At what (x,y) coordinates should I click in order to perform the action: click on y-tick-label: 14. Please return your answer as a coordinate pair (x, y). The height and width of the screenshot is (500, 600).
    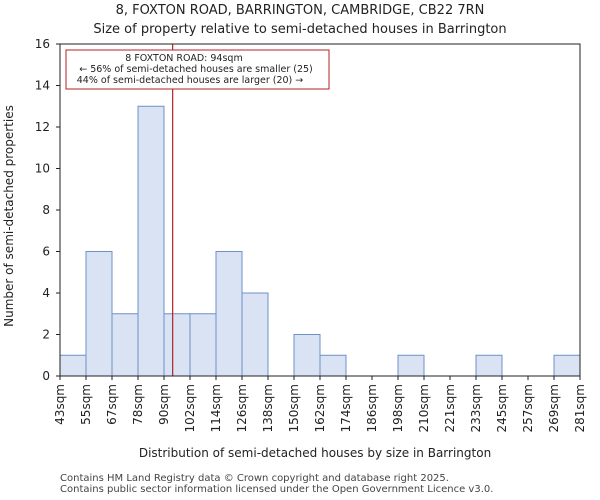
    Looking at the image, I should click on (42, 86).